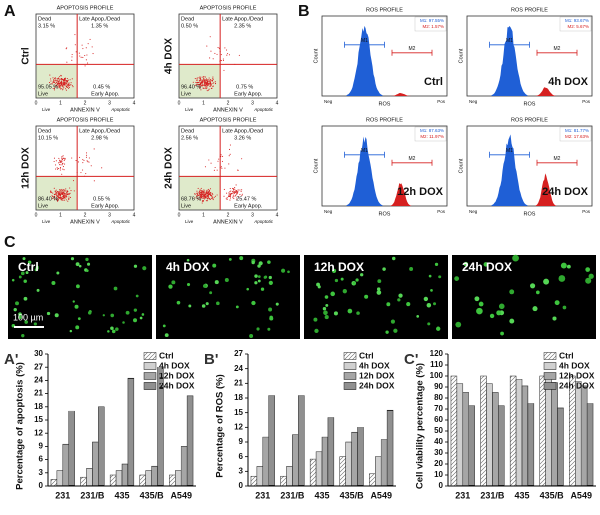 The height and width of the screenshot is (515, 600). Describe the element at coordinates (461, 165) in the screenshot. I see `y-axis-label: Count` at that location.